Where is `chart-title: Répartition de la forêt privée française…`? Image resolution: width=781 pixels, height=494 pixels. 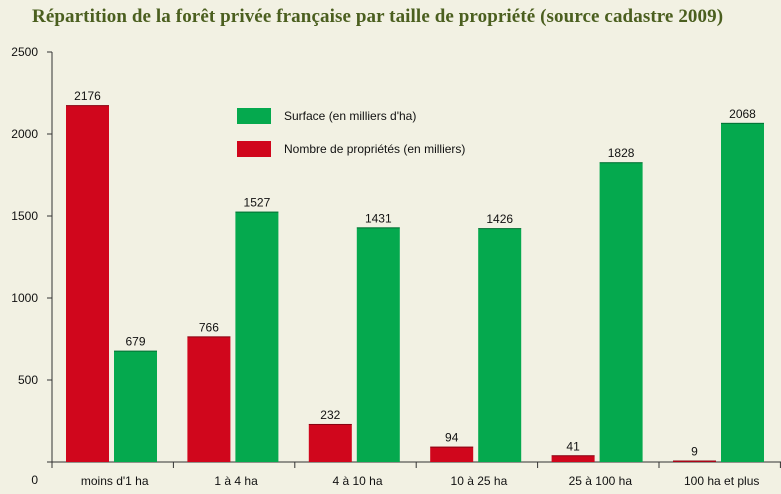 chart-title: Répartition de la forêt privée française… is located at coordinates (378, 16).